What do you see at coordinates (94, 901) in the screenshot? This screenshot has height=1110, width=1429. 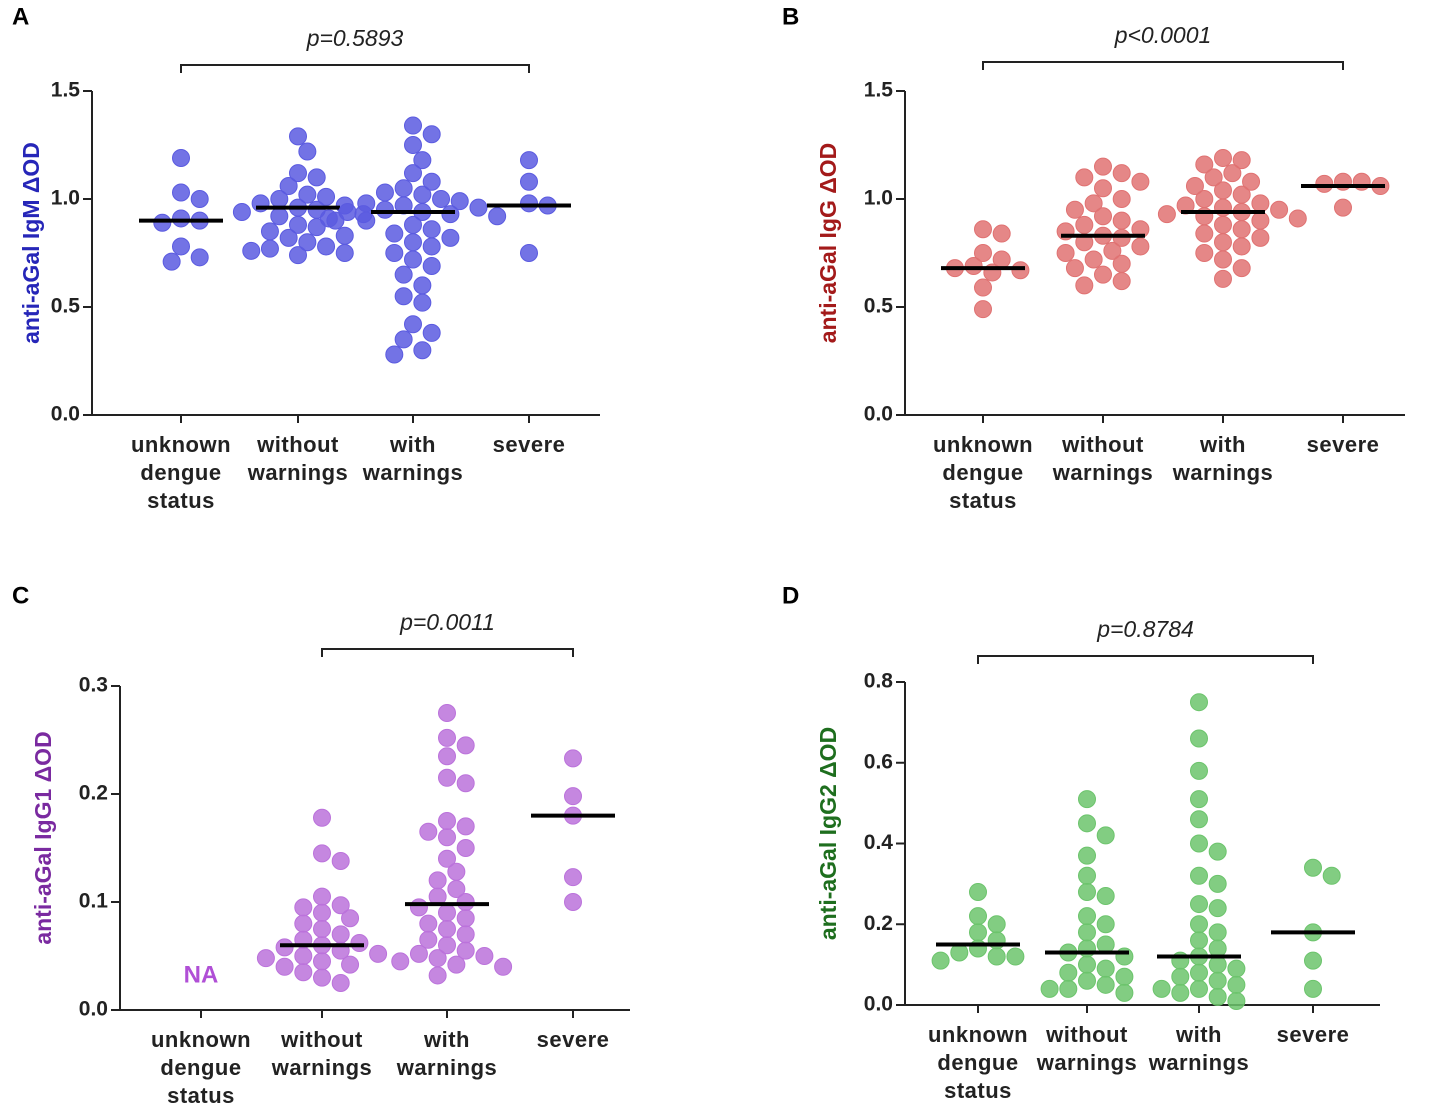 I see `y-tick-label: 0.1` at bounding box center [94, 901].